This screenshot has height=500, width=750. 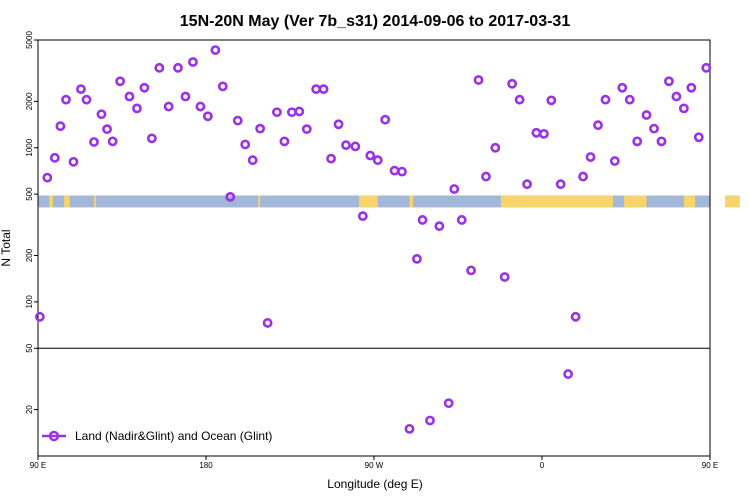 I want to click on legend-label: Land (Nadir&Glint) and Ocean (Glint), so click(x=173, y=436).